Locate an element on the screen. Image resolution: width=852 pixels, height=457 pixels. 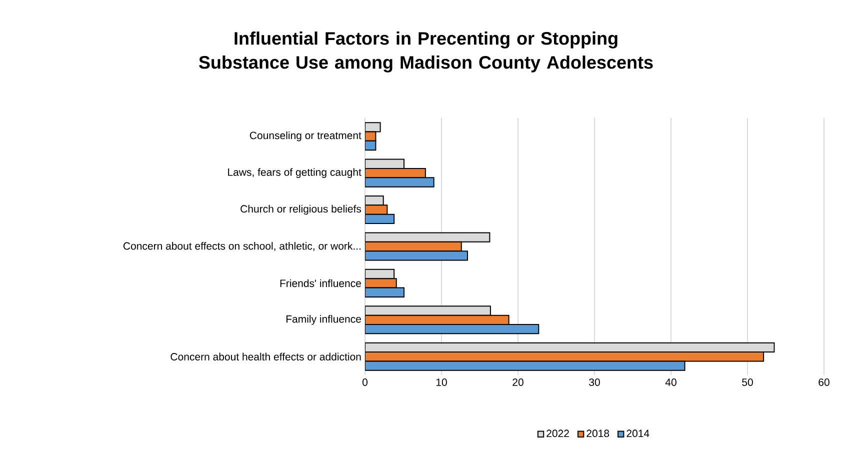
x-tick-label: 30 is located at coordinates (594, 382).